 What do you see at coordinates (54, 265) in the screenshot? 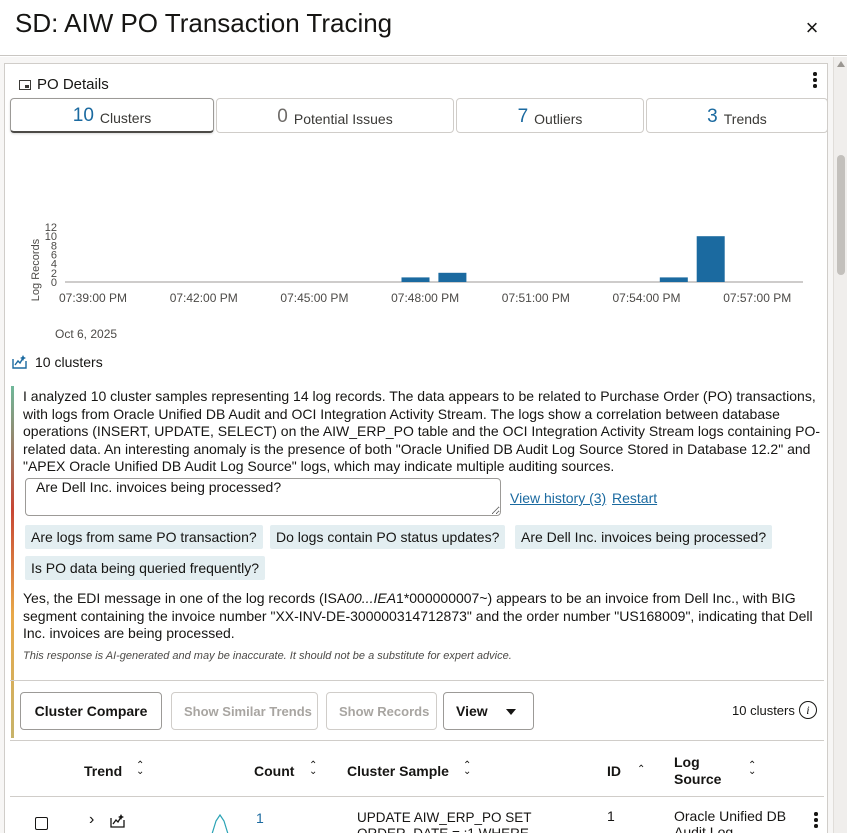
I see `y-tick-label: 4` at bounding box center [54, 265].